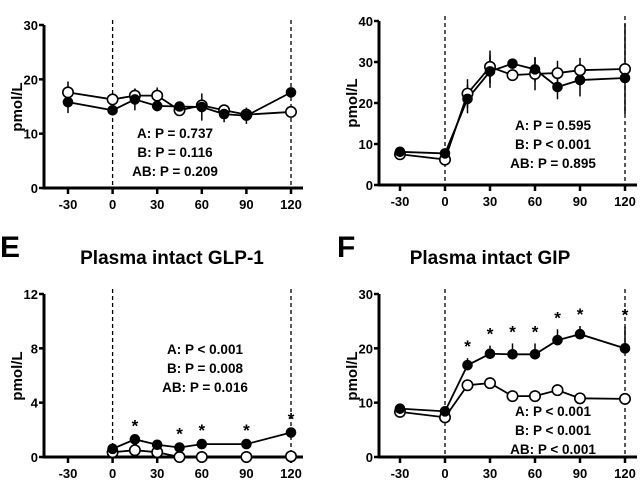 The width and height of the screenshot is (640, 480). What do you see at coordinates (205, 368) in the screenshot?
I see `stat-label: B: P = 0.008` at bounding box center [205, 368].